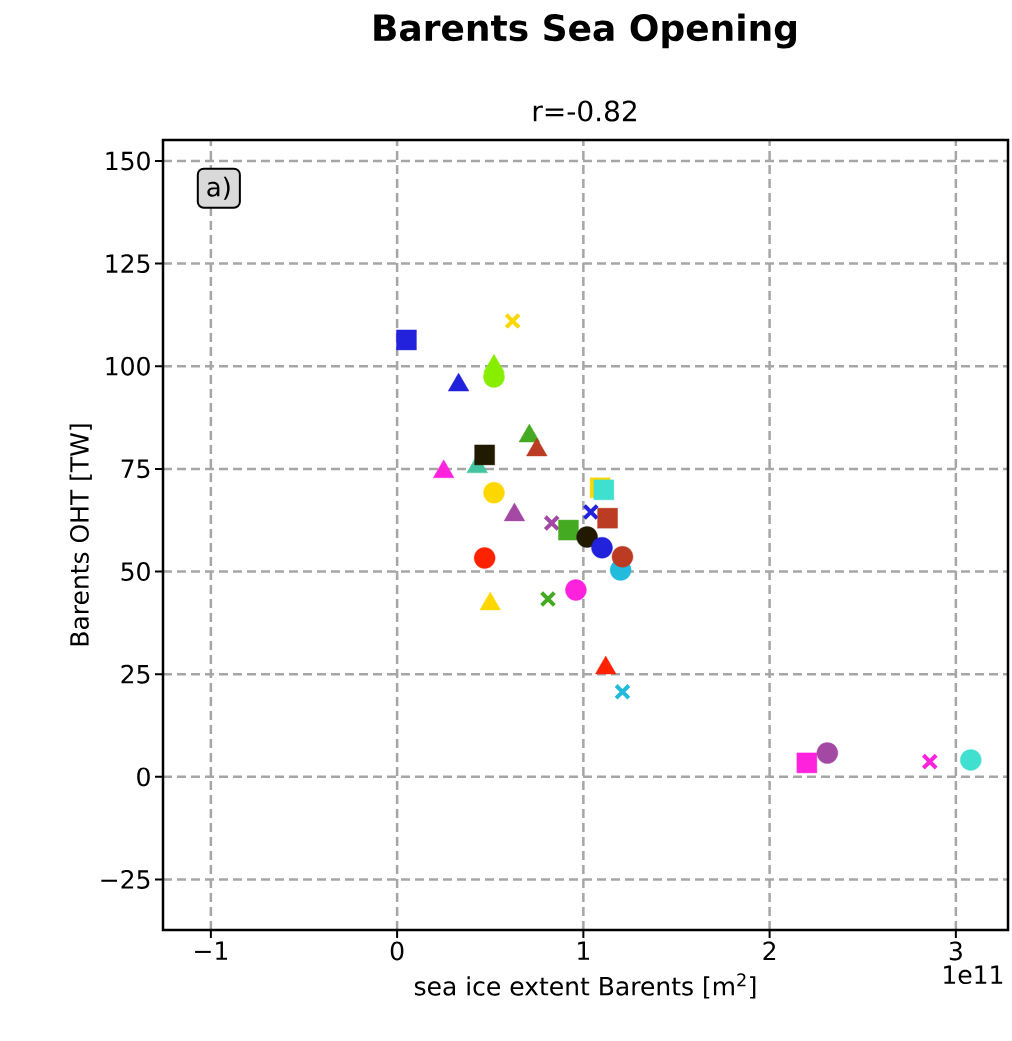  I want to click on chart-title: Barents Sea Opening, so click(585, 31).